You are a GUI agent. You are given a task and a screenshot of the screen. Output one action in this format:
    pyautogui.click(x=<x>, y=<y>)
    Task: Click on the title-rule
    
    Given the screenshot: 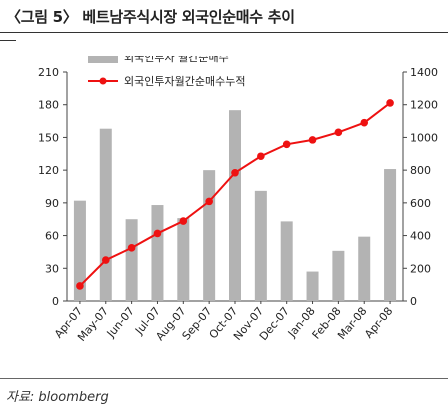 What is the action you would take?
    pyautogui.click(x=224, y=32)
    